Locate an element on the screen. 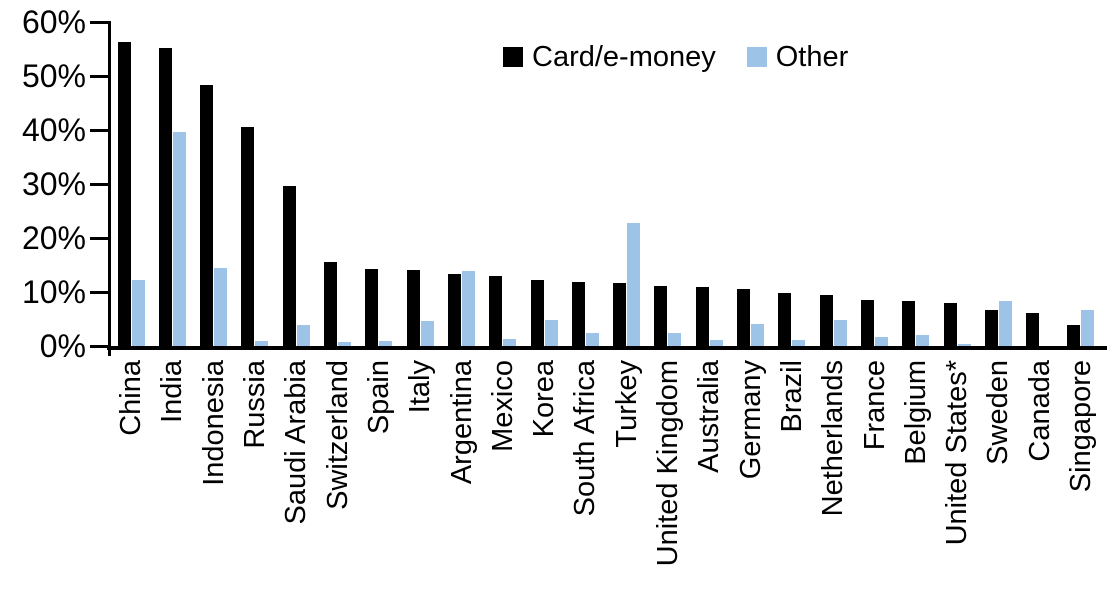  bar-card-e-money-belgium is located at coordinates (909, 323).